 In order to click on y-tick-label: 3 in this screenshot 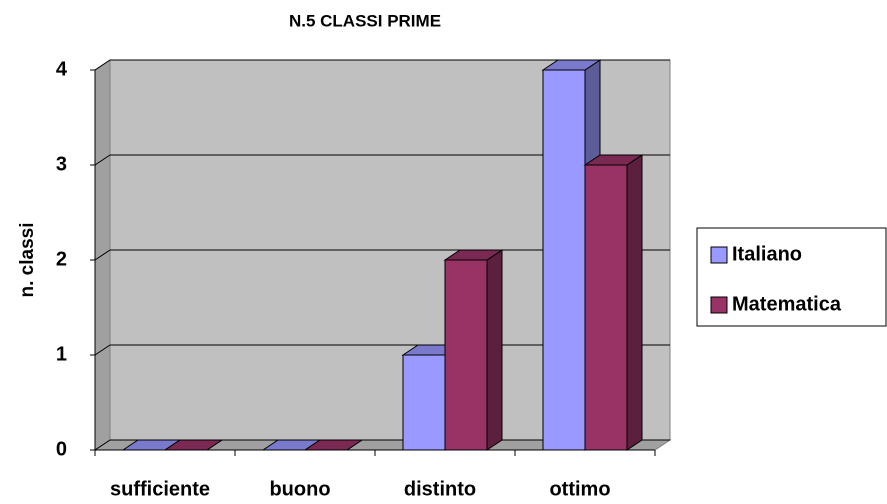, I will do `click(61, 164)`.